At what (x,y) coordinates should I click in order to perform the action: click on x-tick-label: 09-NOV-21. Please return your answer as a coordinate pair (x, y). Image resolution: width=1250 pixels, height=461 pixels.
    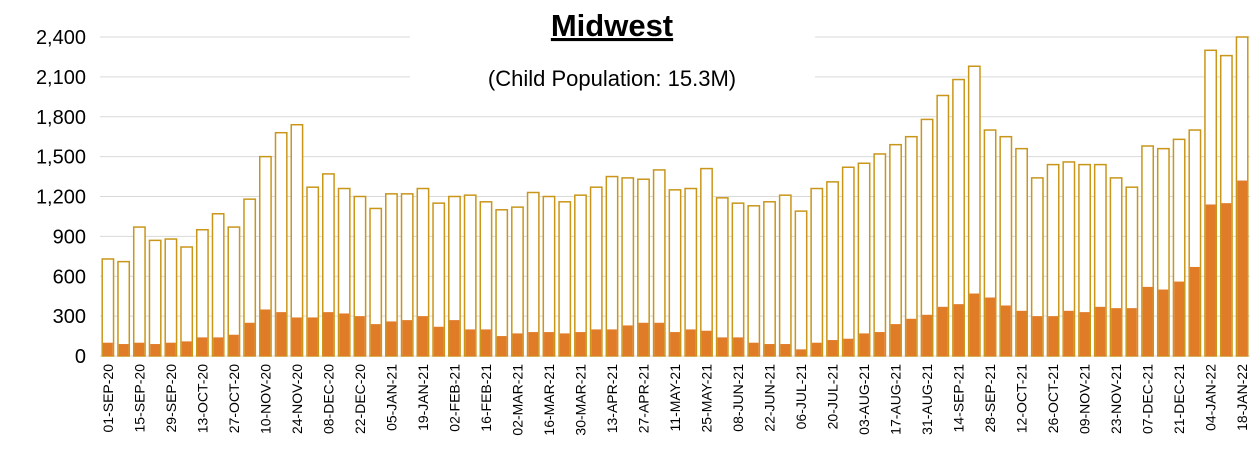
    Looking at the image, I should click on (1085, 399).